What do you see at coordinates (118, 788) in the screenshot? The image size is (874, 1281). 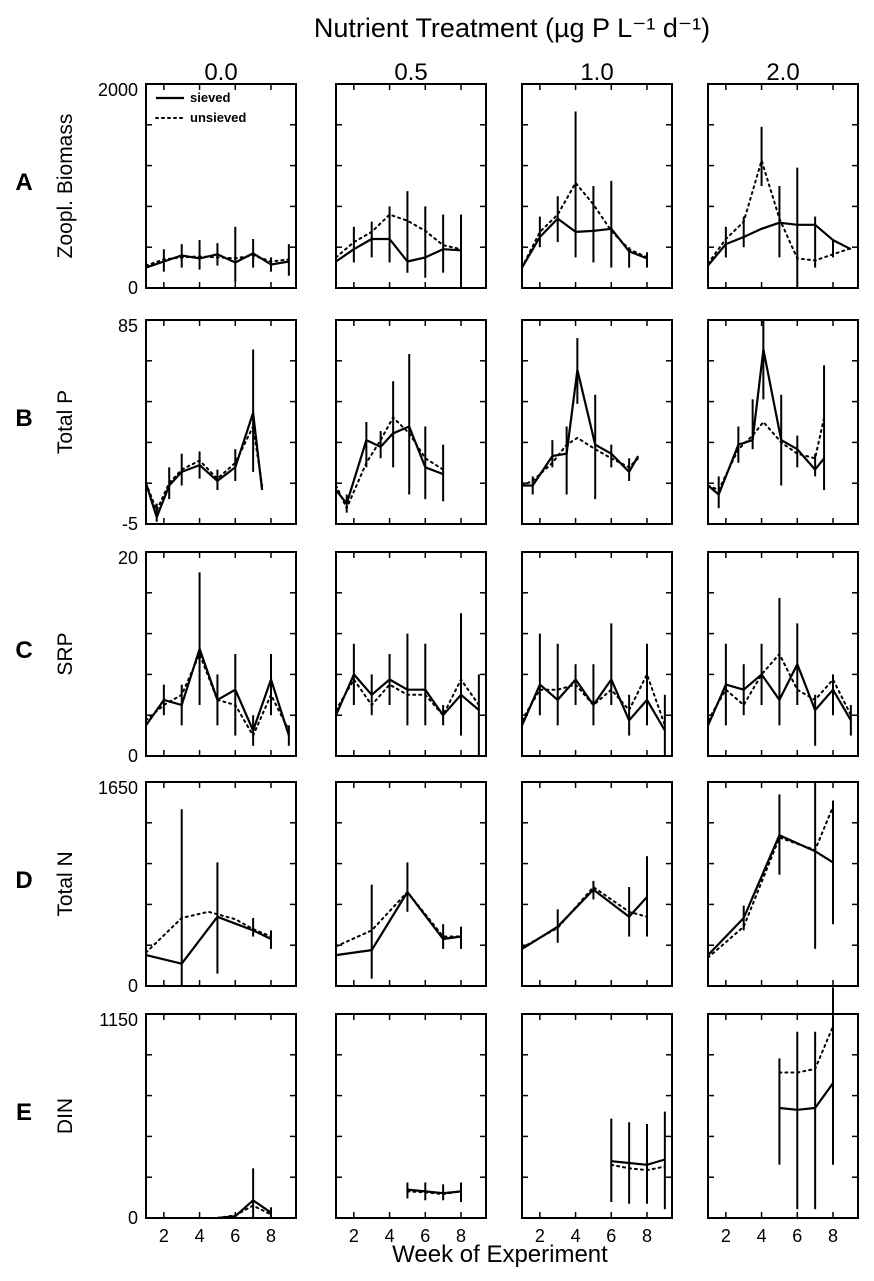 I see `y-tick-label: 1650` at bounding box center [118, 788].